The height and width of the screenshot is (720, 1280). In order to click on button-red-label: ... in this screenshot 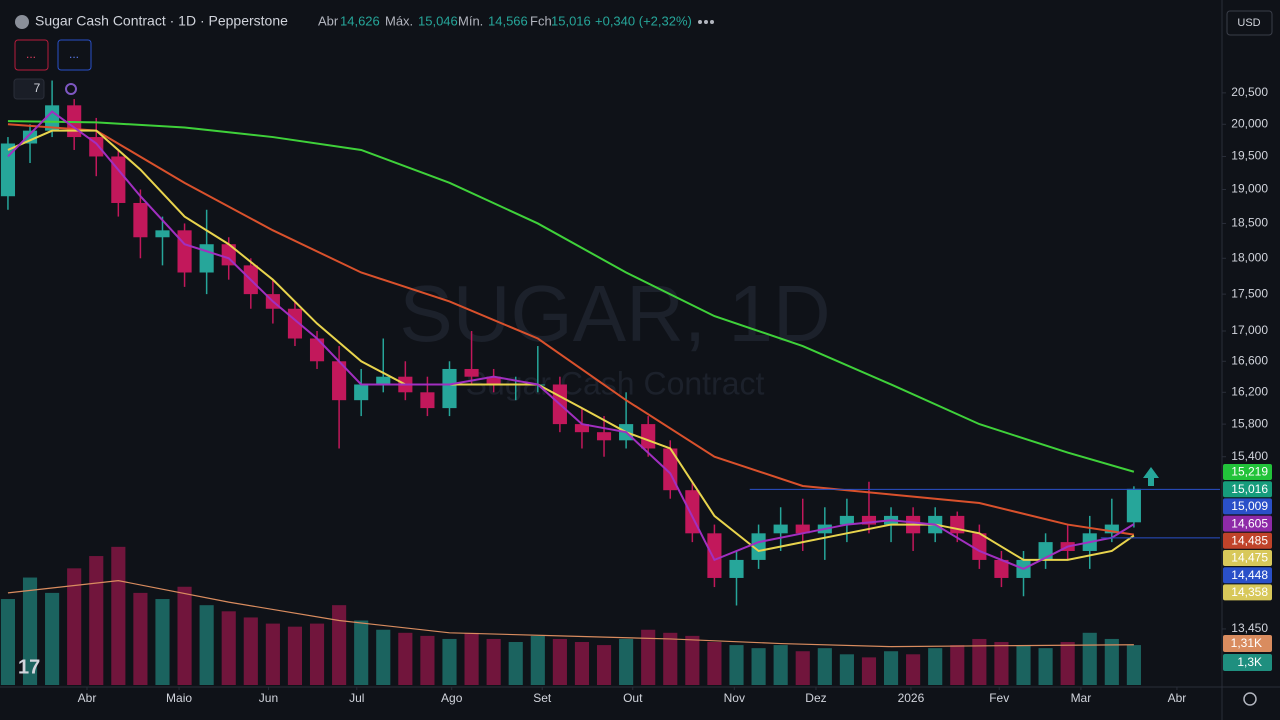, I will do `click(31, 54)`.